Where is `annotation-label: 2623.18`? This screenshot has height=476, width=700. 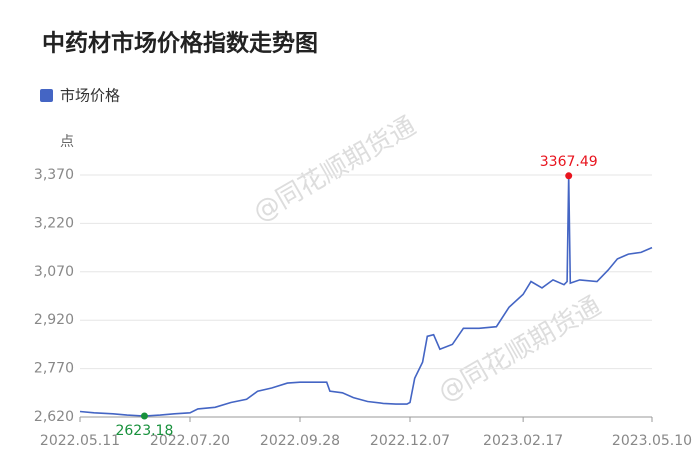 annotation-label: 2623.18 is located at coordinates (144, 431).